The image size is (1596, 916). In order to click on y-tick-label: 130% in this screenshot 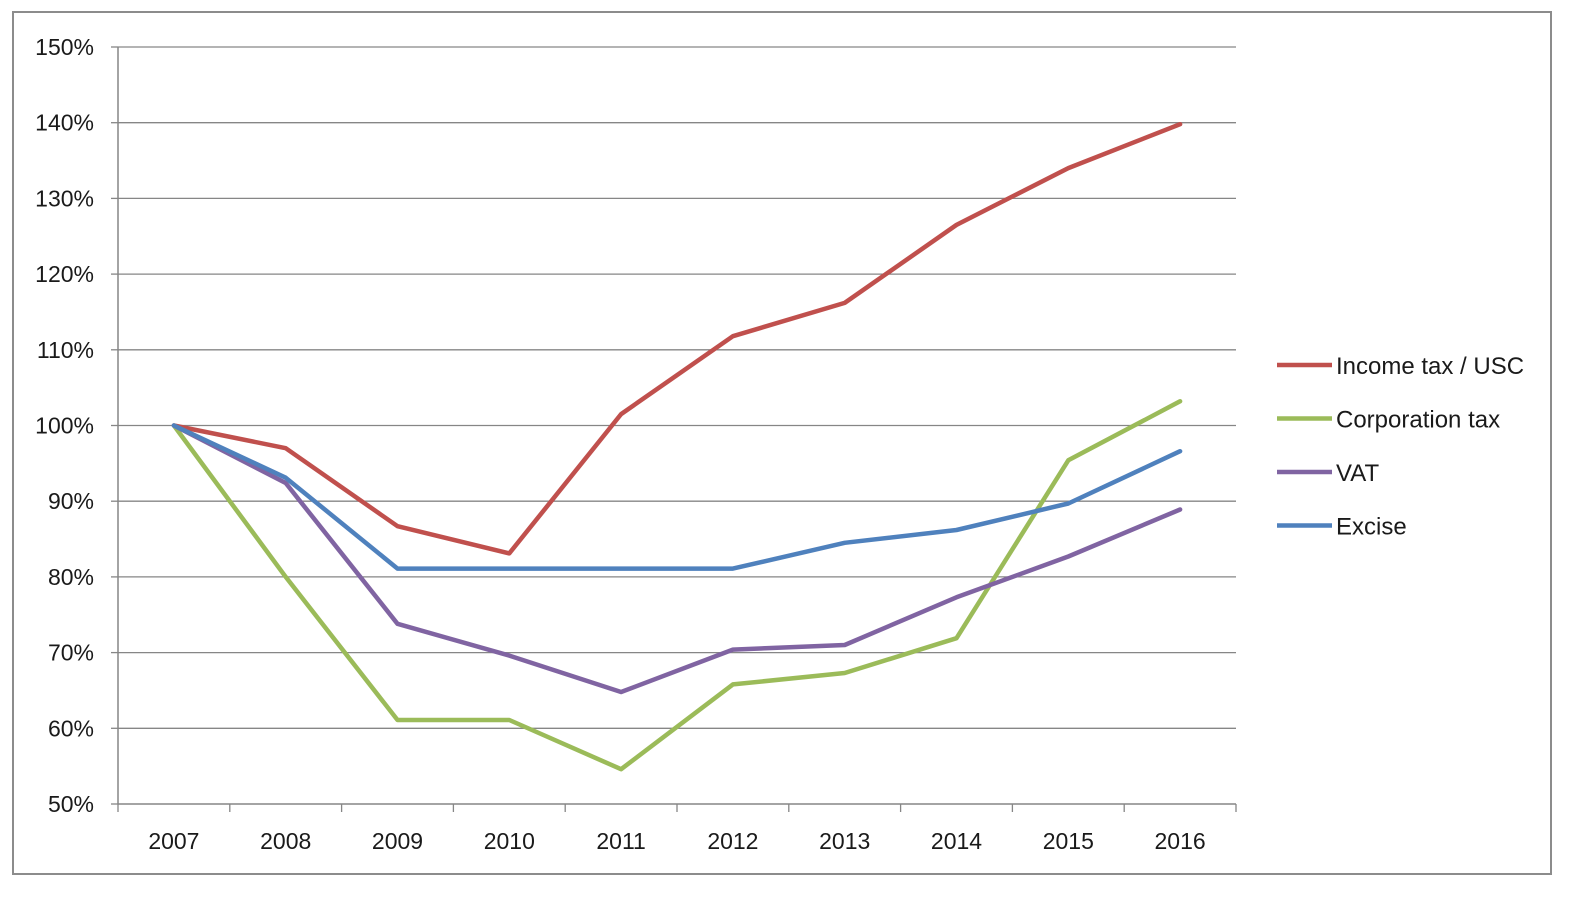, I will do `click(64, 198)`.